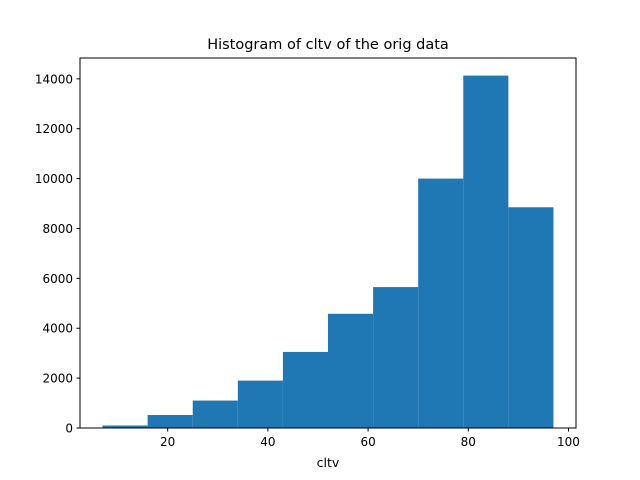 Image resolution: width=640 pixels, height=480 pixels. I want to click on y-tick-label: 6000, so click(57, 279).